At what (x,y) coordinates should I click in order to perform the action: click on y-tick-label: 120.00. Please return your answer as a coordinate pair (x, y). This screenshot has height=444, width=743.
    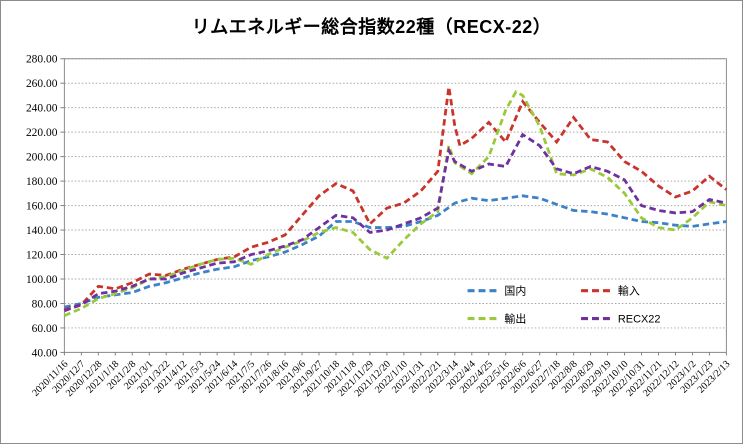
    Looking at the image, I should click on (42, 256).